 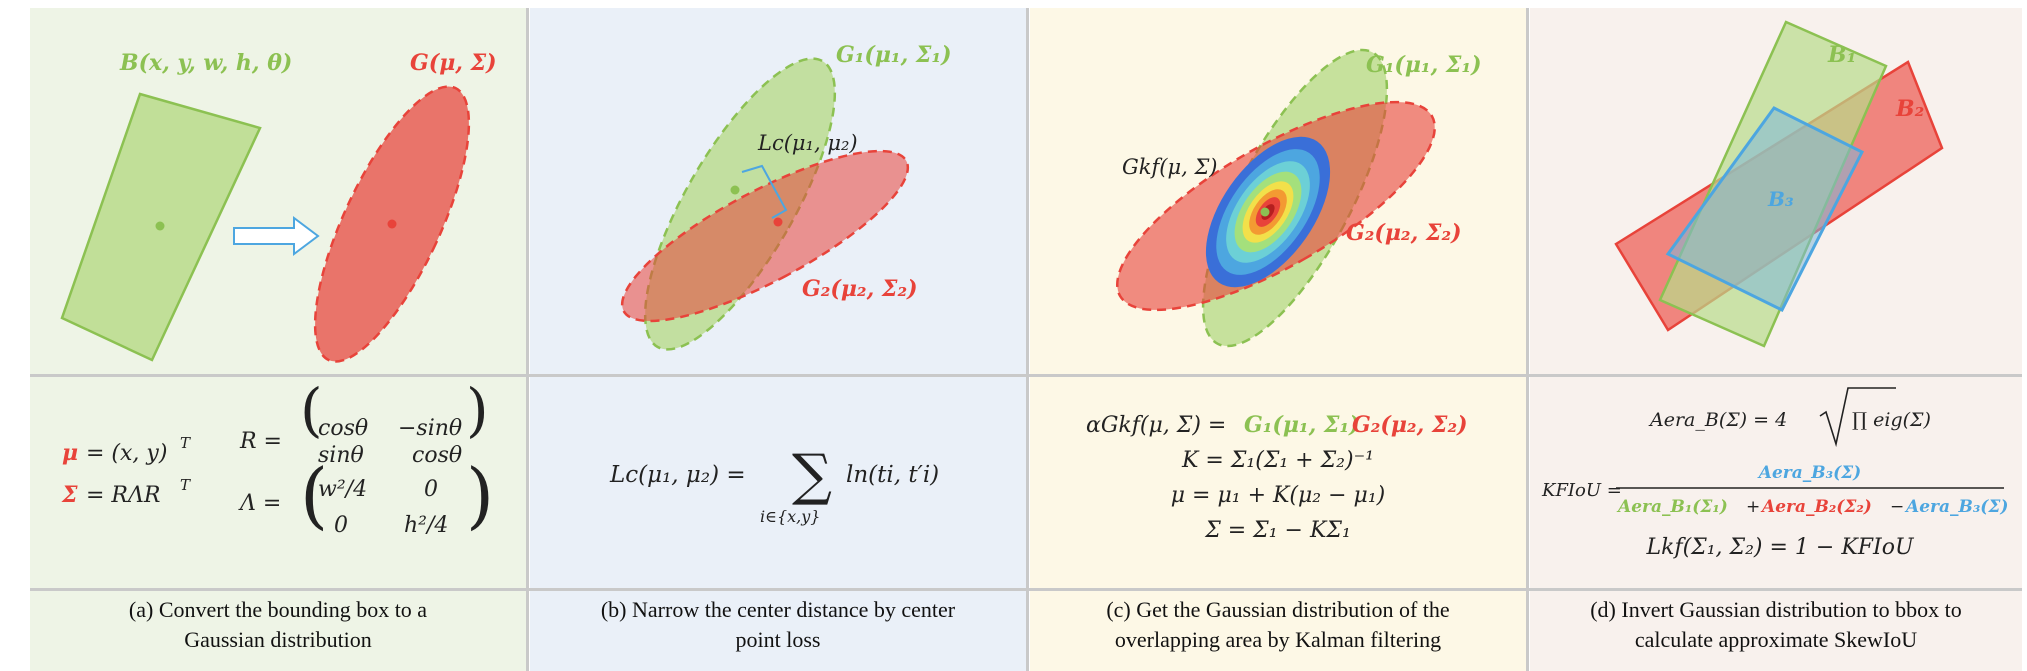 I want to click on lambda-left-paren: (, so click(x=314, y=495).